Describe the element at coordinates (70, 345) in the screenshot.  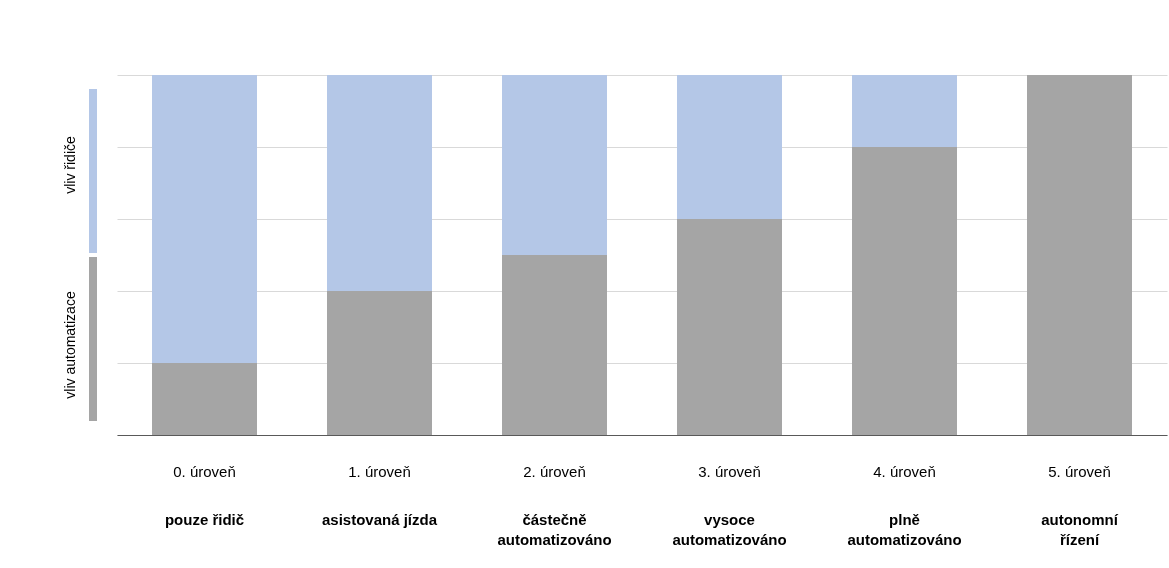
I see `text: vliv automatizace` at that location.